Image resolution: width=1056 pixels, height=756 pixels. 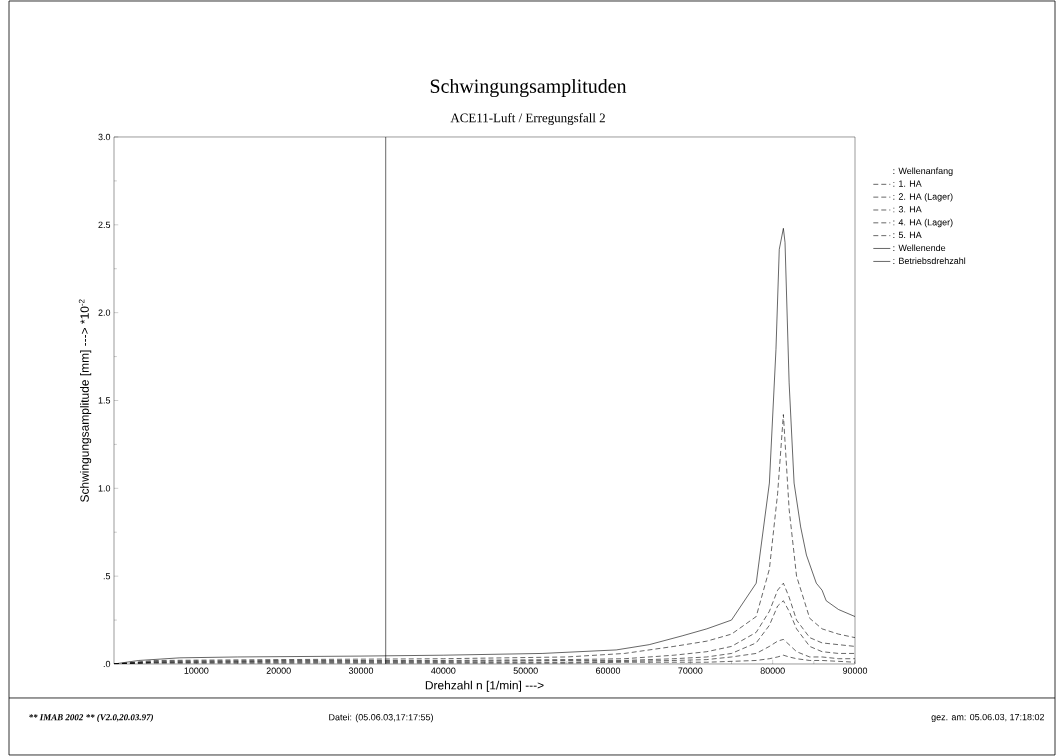 I want to click on x-axis-title: Drehzahl n [1/min] --->, so click(x=484, y=686).